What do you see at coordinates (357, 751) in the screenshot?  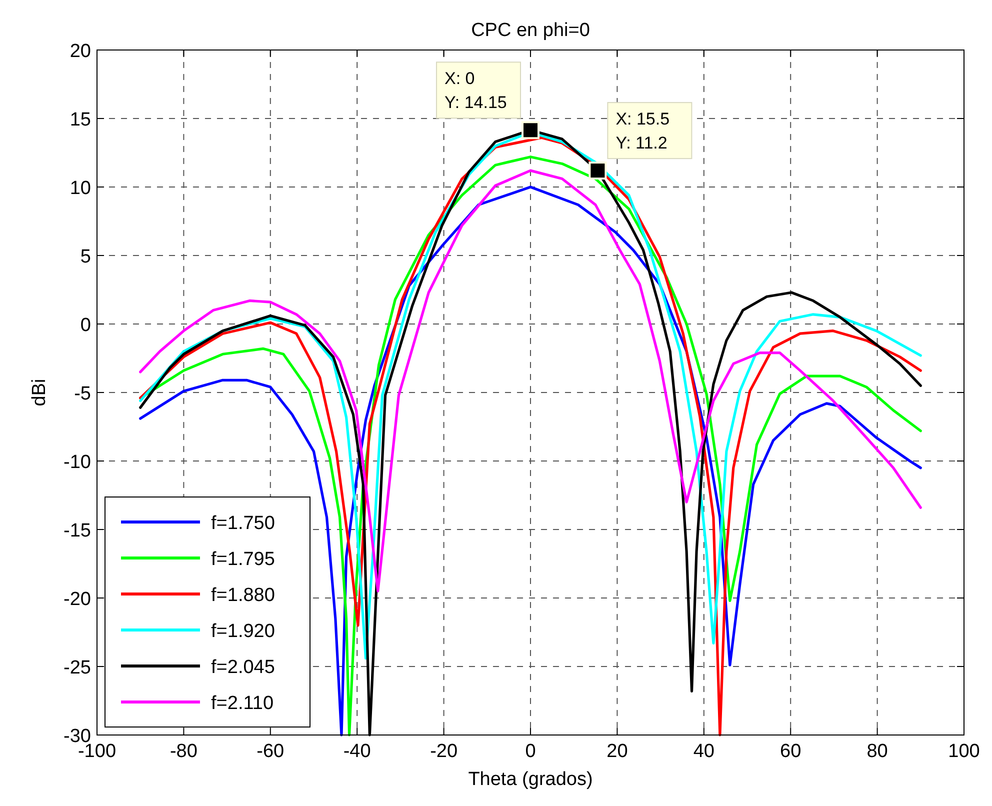 I see `x-tick-label: -40` at bounding box center [357, 751].